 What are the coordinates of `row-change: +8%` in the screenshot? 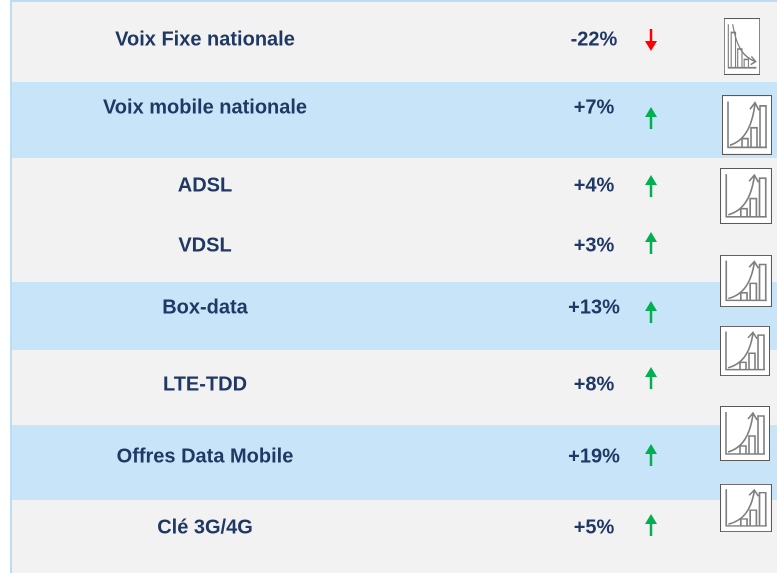 It's located at (594, 384).